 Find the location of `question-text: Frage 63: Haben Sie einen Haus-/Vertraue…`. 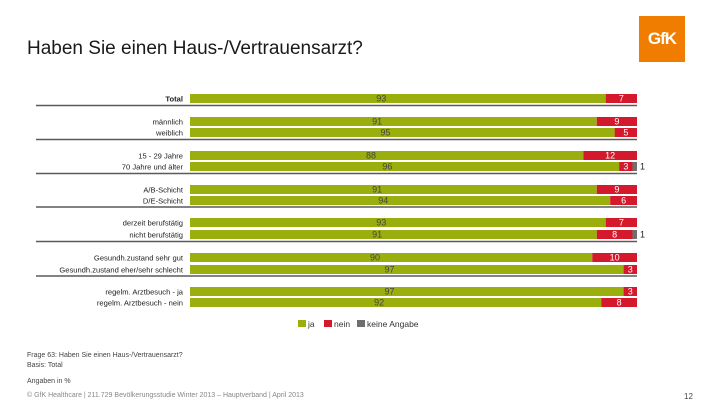

question-text: Frage 63: Haben Sie einen Haus-/Vertraue… is located at coordinates (105, 355).